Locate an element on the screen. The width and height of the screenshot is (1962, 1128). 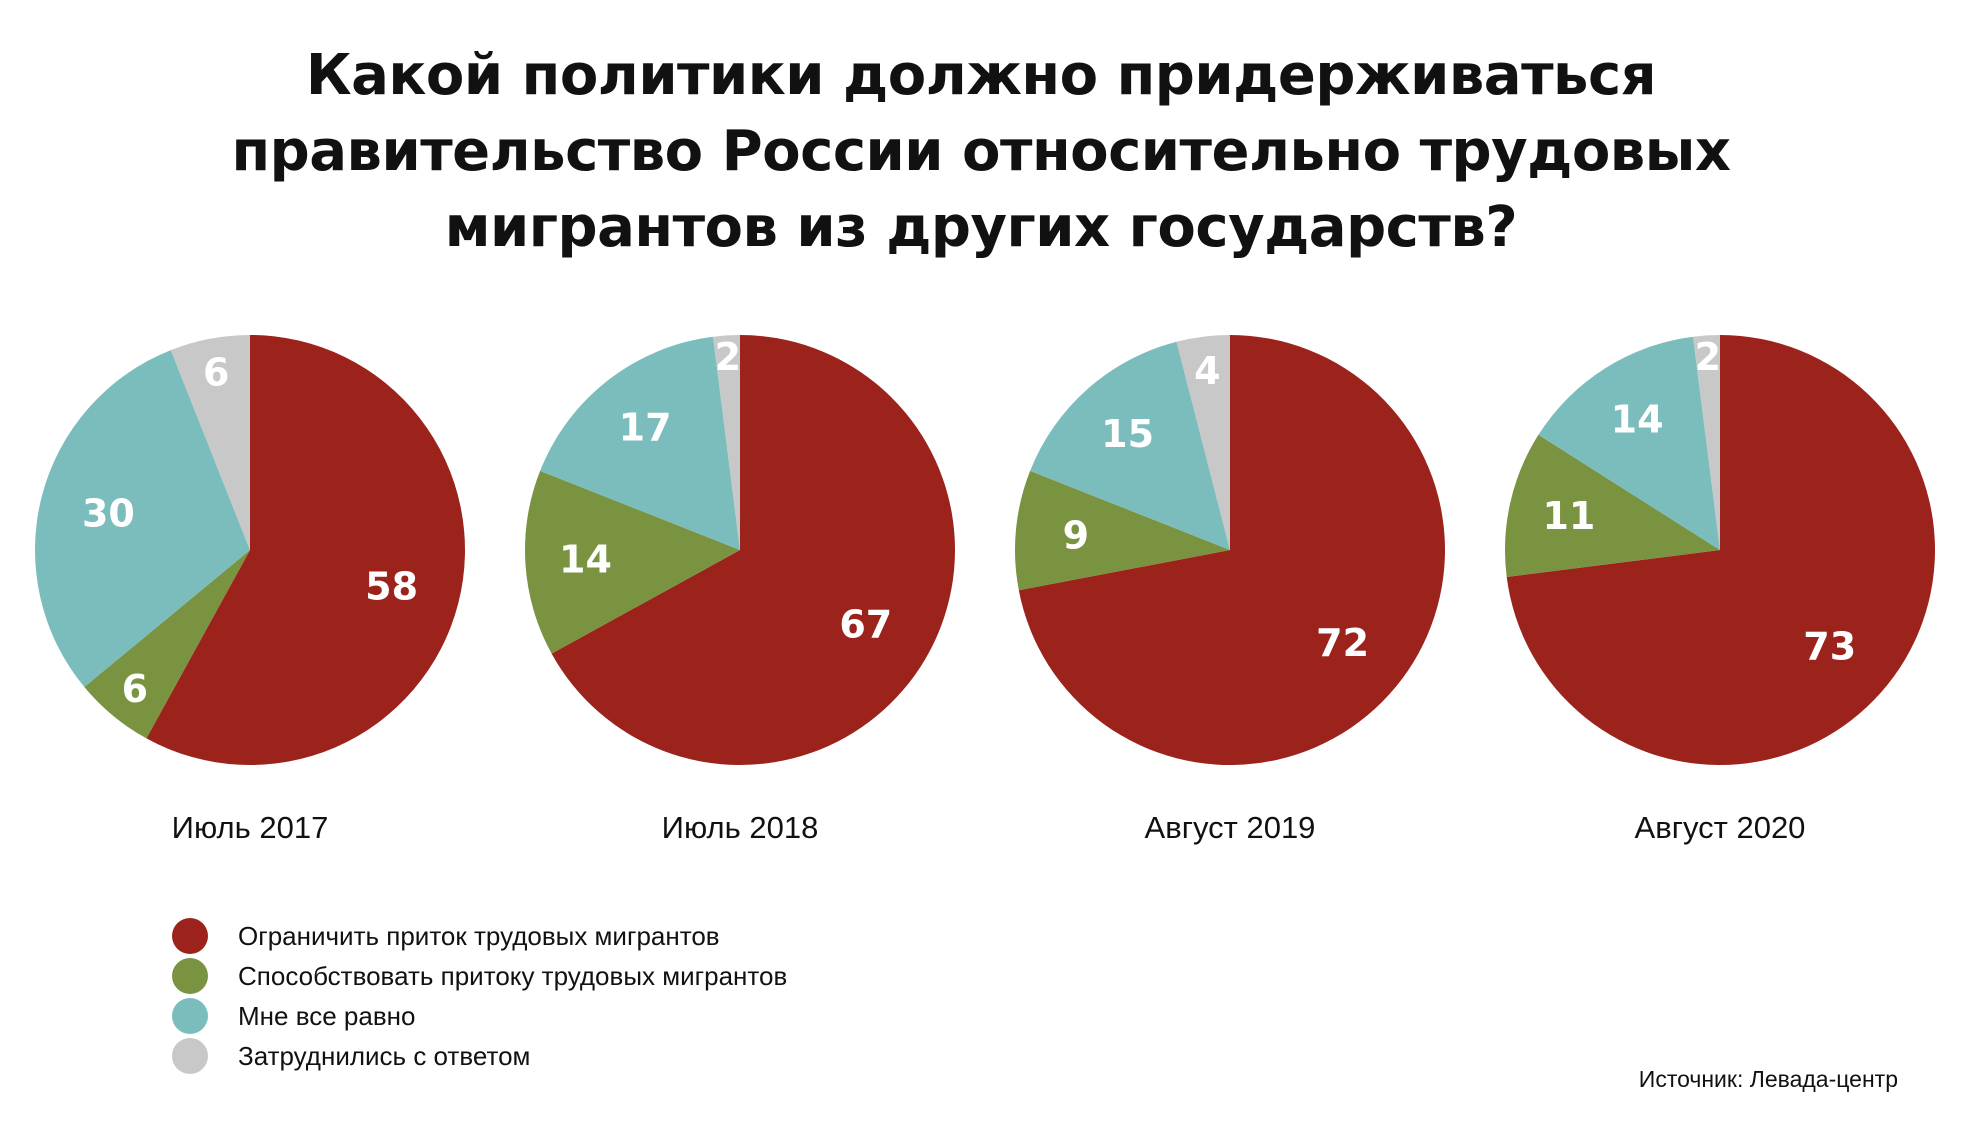
pie-1-slice-undecided is located at coordinates (210, 442).